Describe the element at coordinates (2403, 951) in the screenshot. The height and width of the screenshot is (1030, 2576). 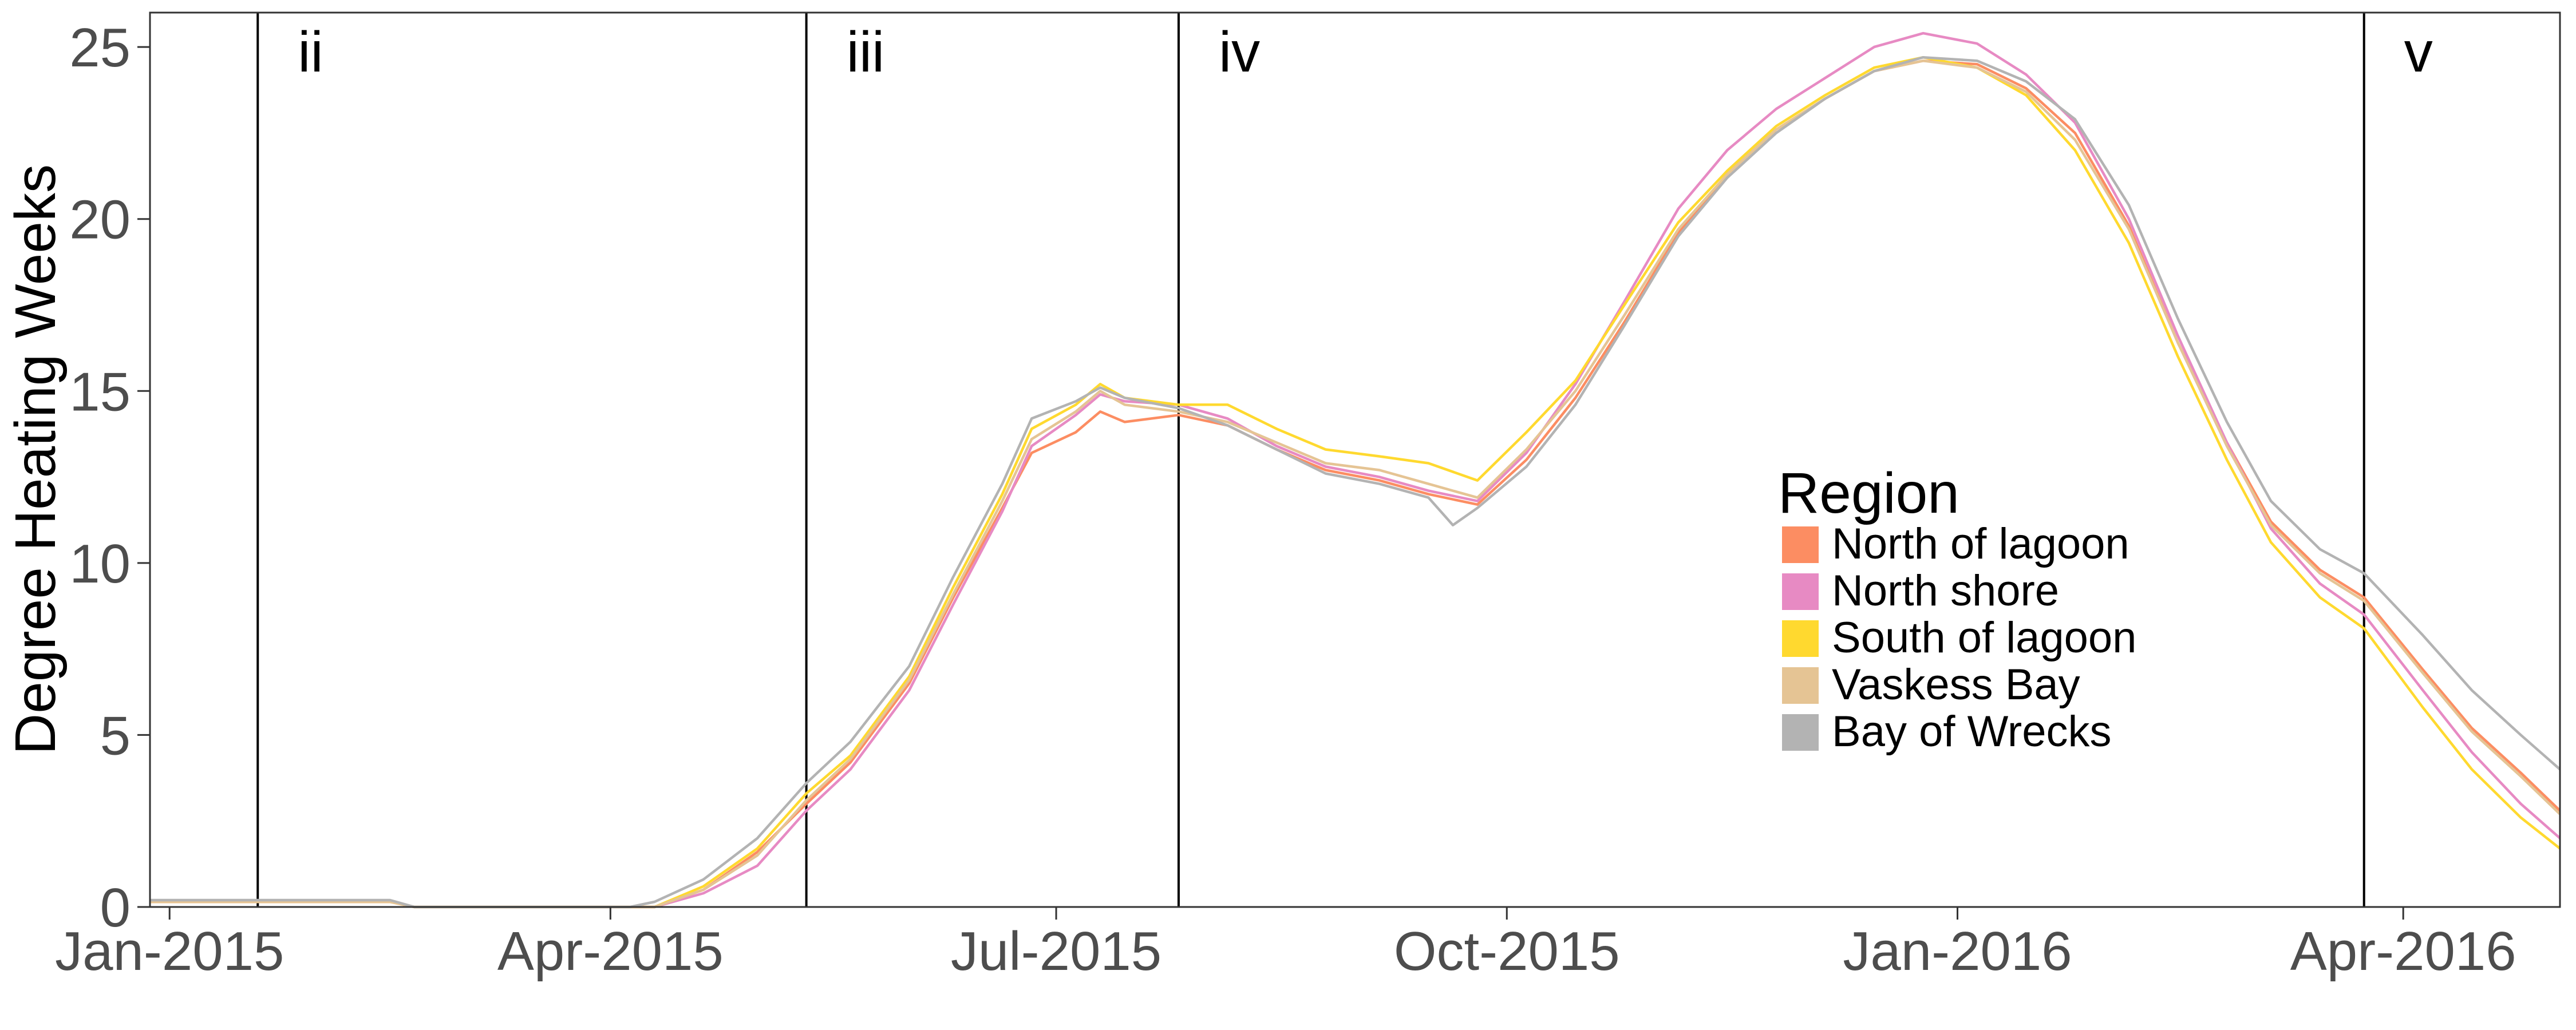
I see `x-tick-label: Apr-2016` at that location.